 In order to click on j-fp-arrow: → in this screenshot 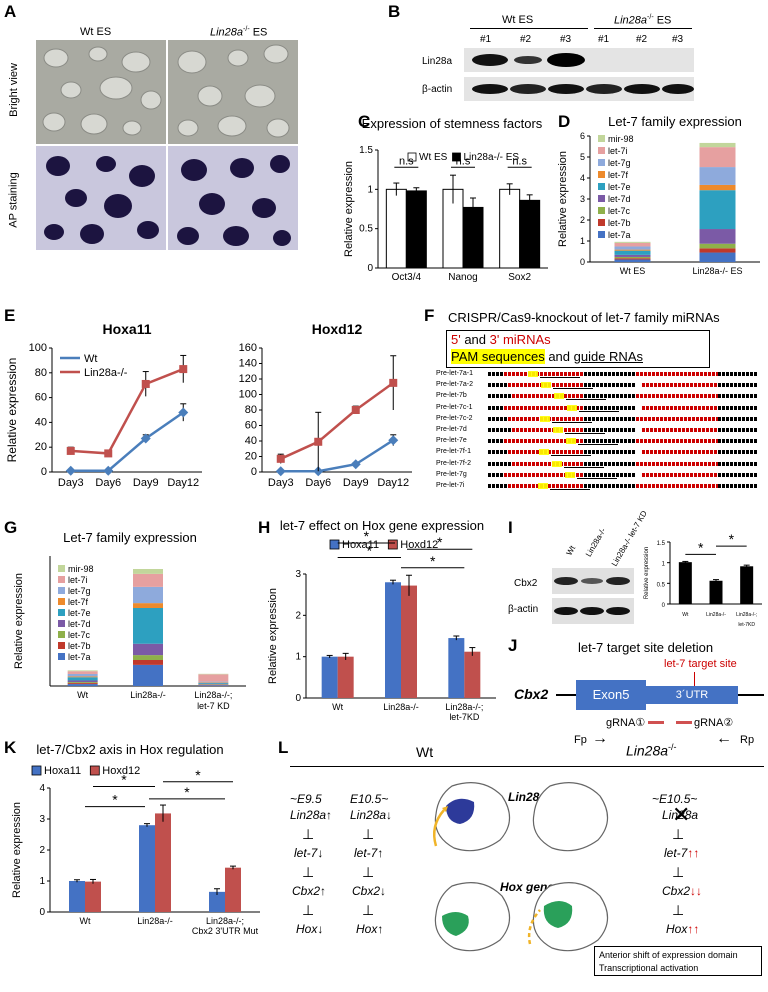, I will do `click(600, 738)`.